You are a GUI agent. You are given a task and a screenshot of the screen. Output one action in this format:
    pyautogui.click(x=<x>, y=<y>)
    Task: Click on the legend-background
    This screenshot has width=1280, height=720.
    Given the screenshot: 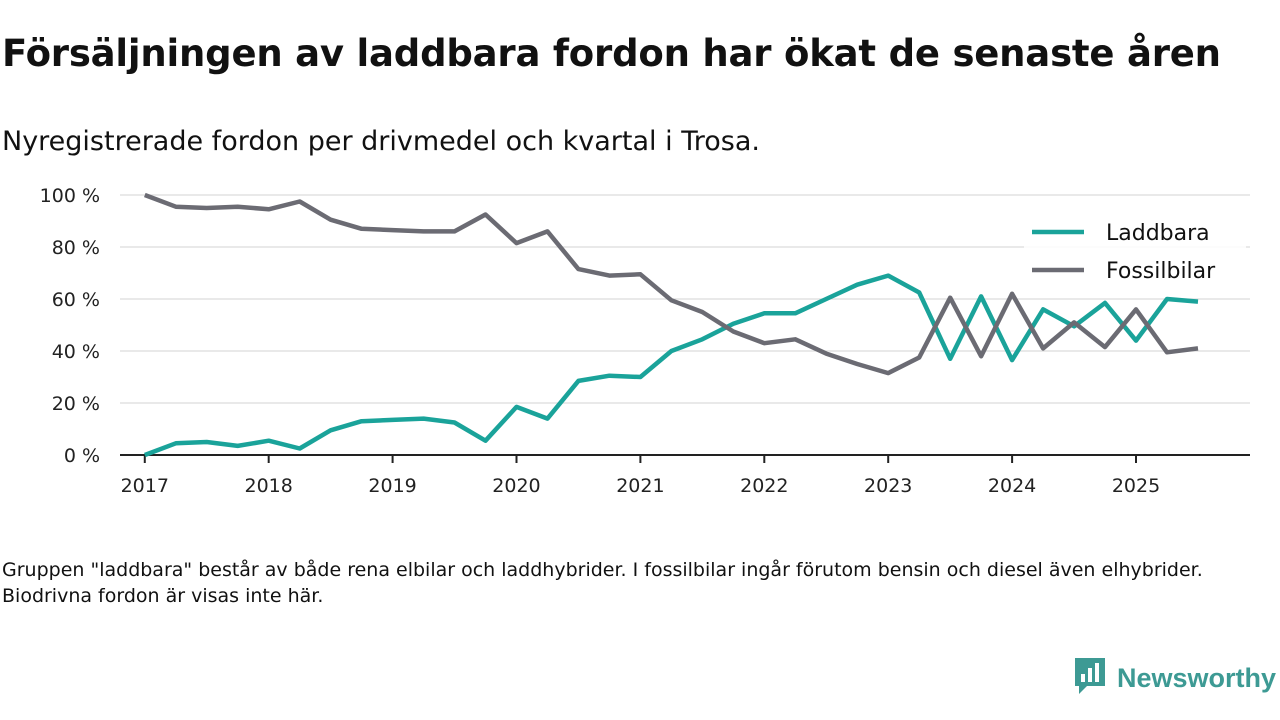 What is the action you would take?
    pyautogui.click(x=1135, y=239)
    